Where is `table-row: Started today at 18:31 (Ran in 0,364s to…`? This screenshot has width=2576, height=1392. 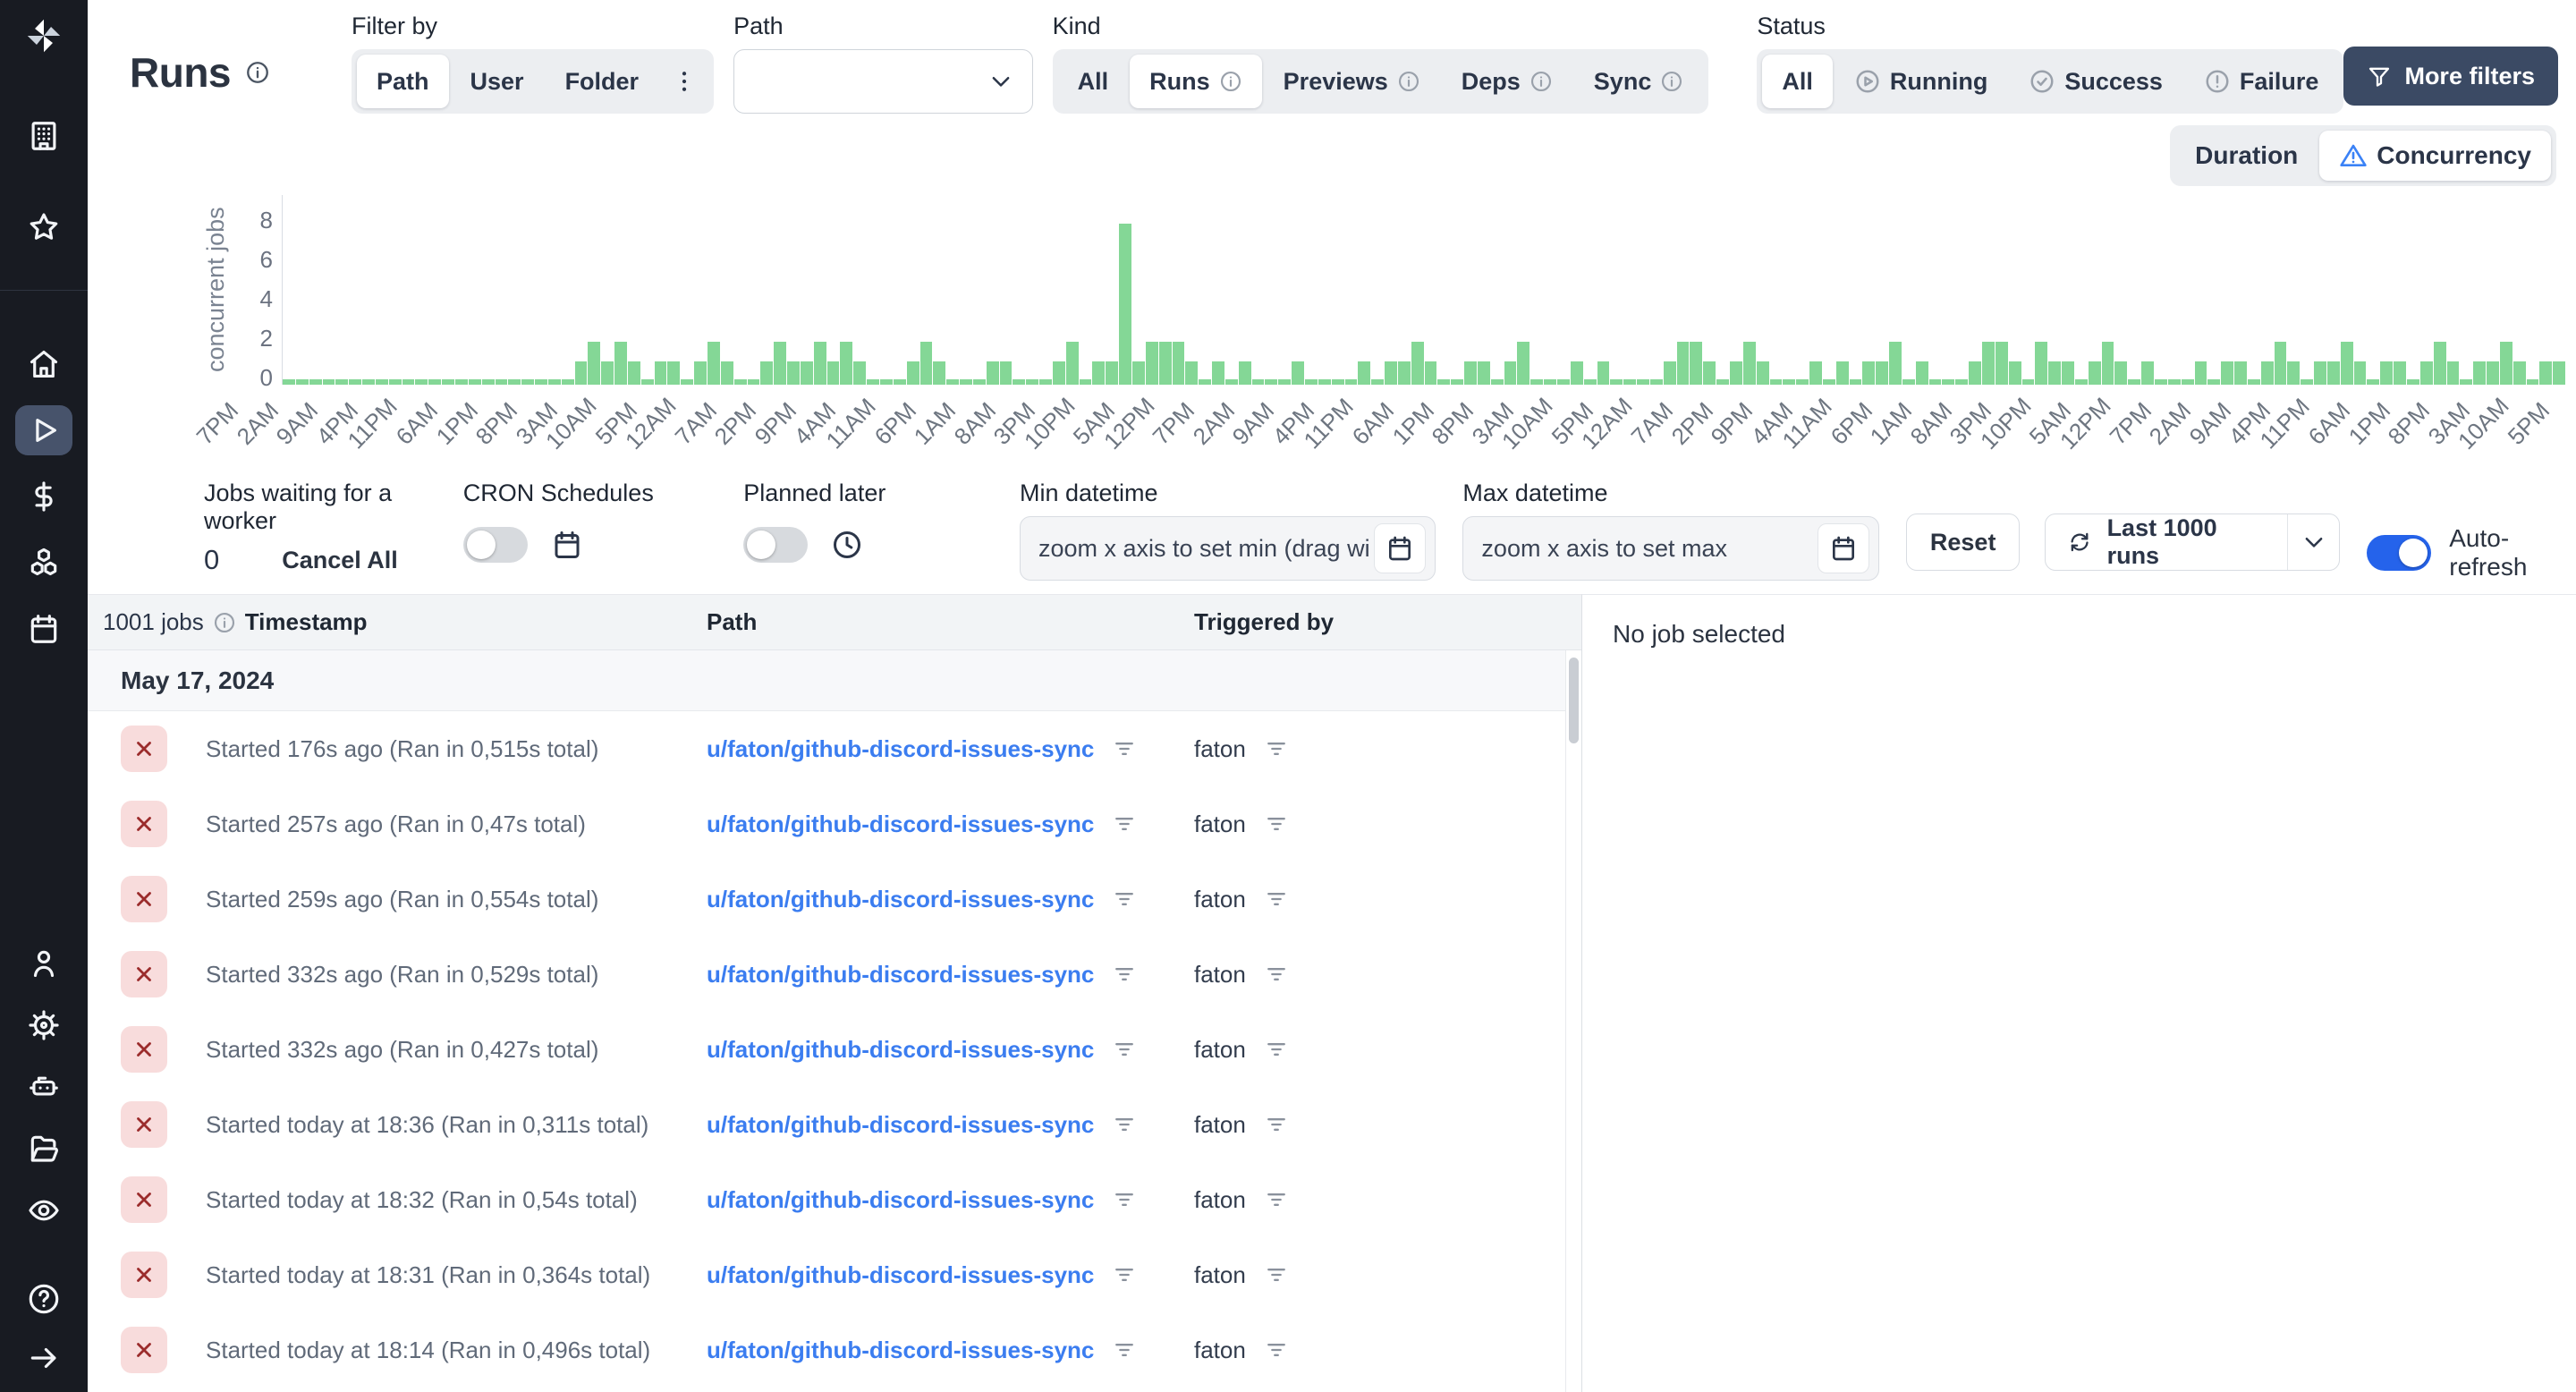
table-row: Started today at 18:31 (Ran in 0,364s to… is located at coordinates (834, 1274).